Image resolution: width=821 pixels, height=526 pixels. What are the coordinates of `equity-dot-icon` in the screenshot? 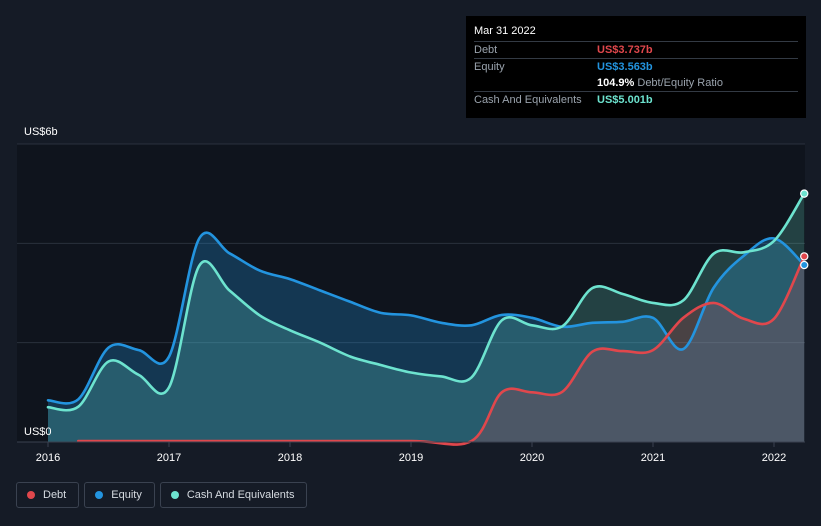 It's located at (99, 495).